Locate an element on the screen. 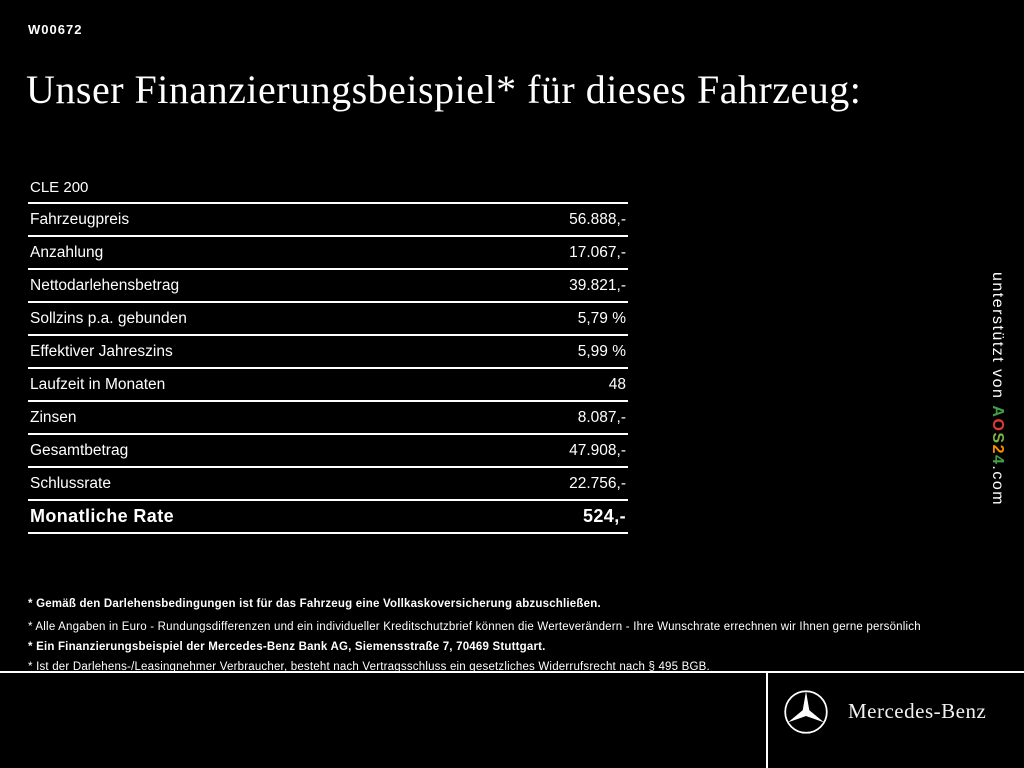  row-label: Laufzeit in Monaten is located at coordinates (98, 384).